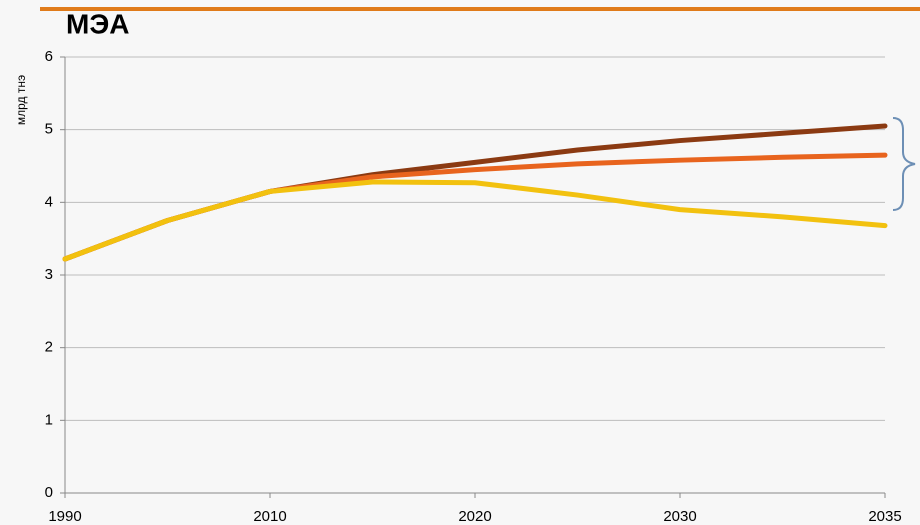  I want to click on x-tick-label: 2010, so click(269, 516).